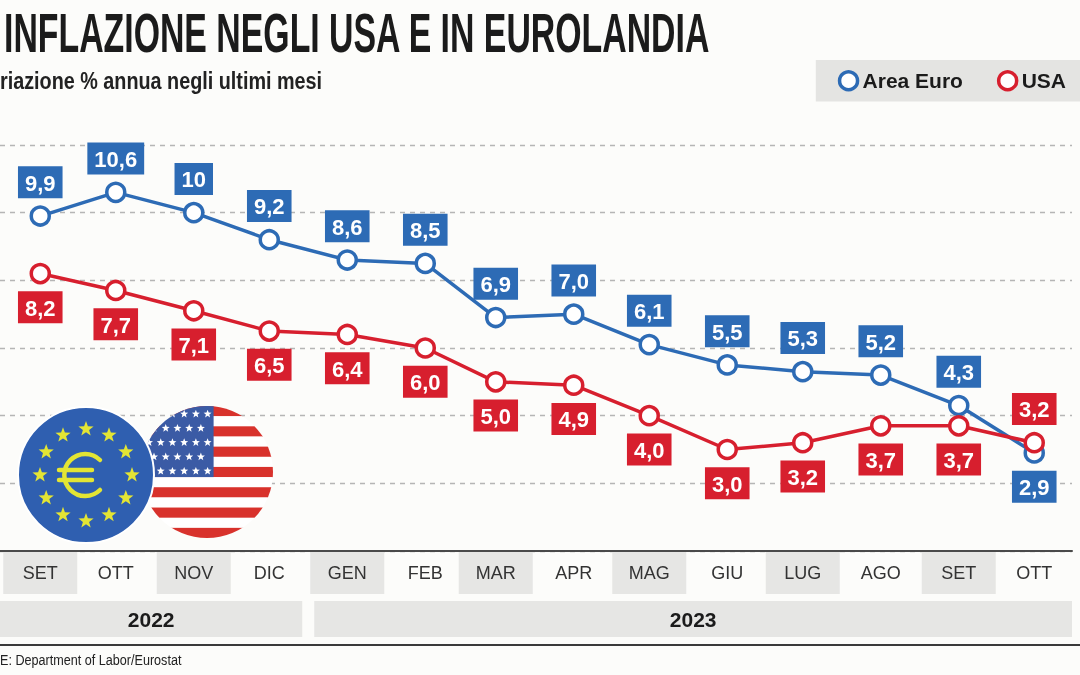 The image size is (1080, 675). What do you see at coordinates (496, 417) in the screenshot?
I see `data-label: 5,0` at bounding box center [496, 417].